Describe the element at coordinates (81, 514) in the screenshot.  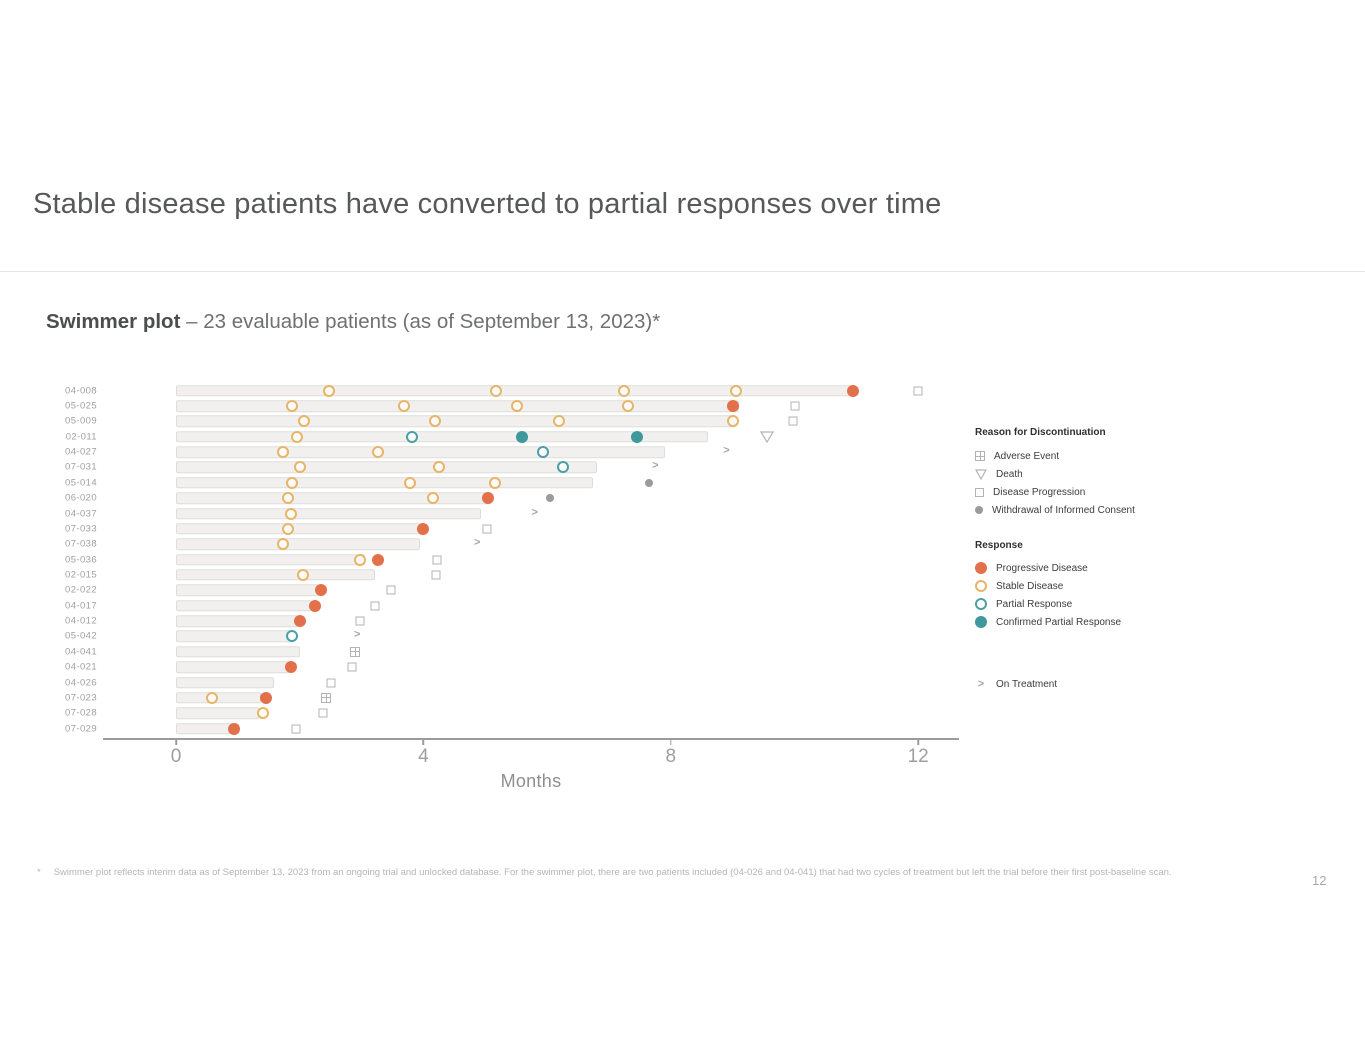
I see `patient-id-label: 04-037` at that location.